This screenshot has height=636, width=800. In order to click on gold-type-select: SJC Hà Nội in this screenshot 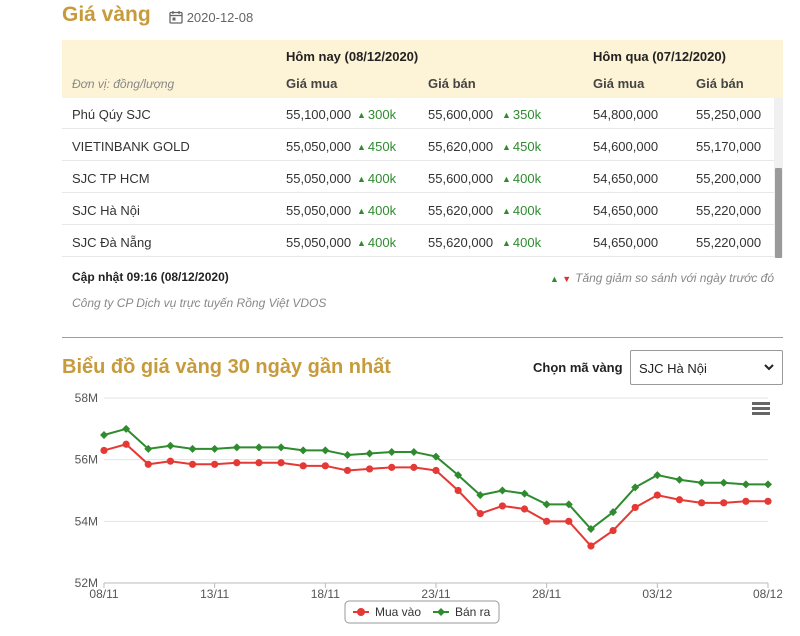, I will do `click(706, 367)`.